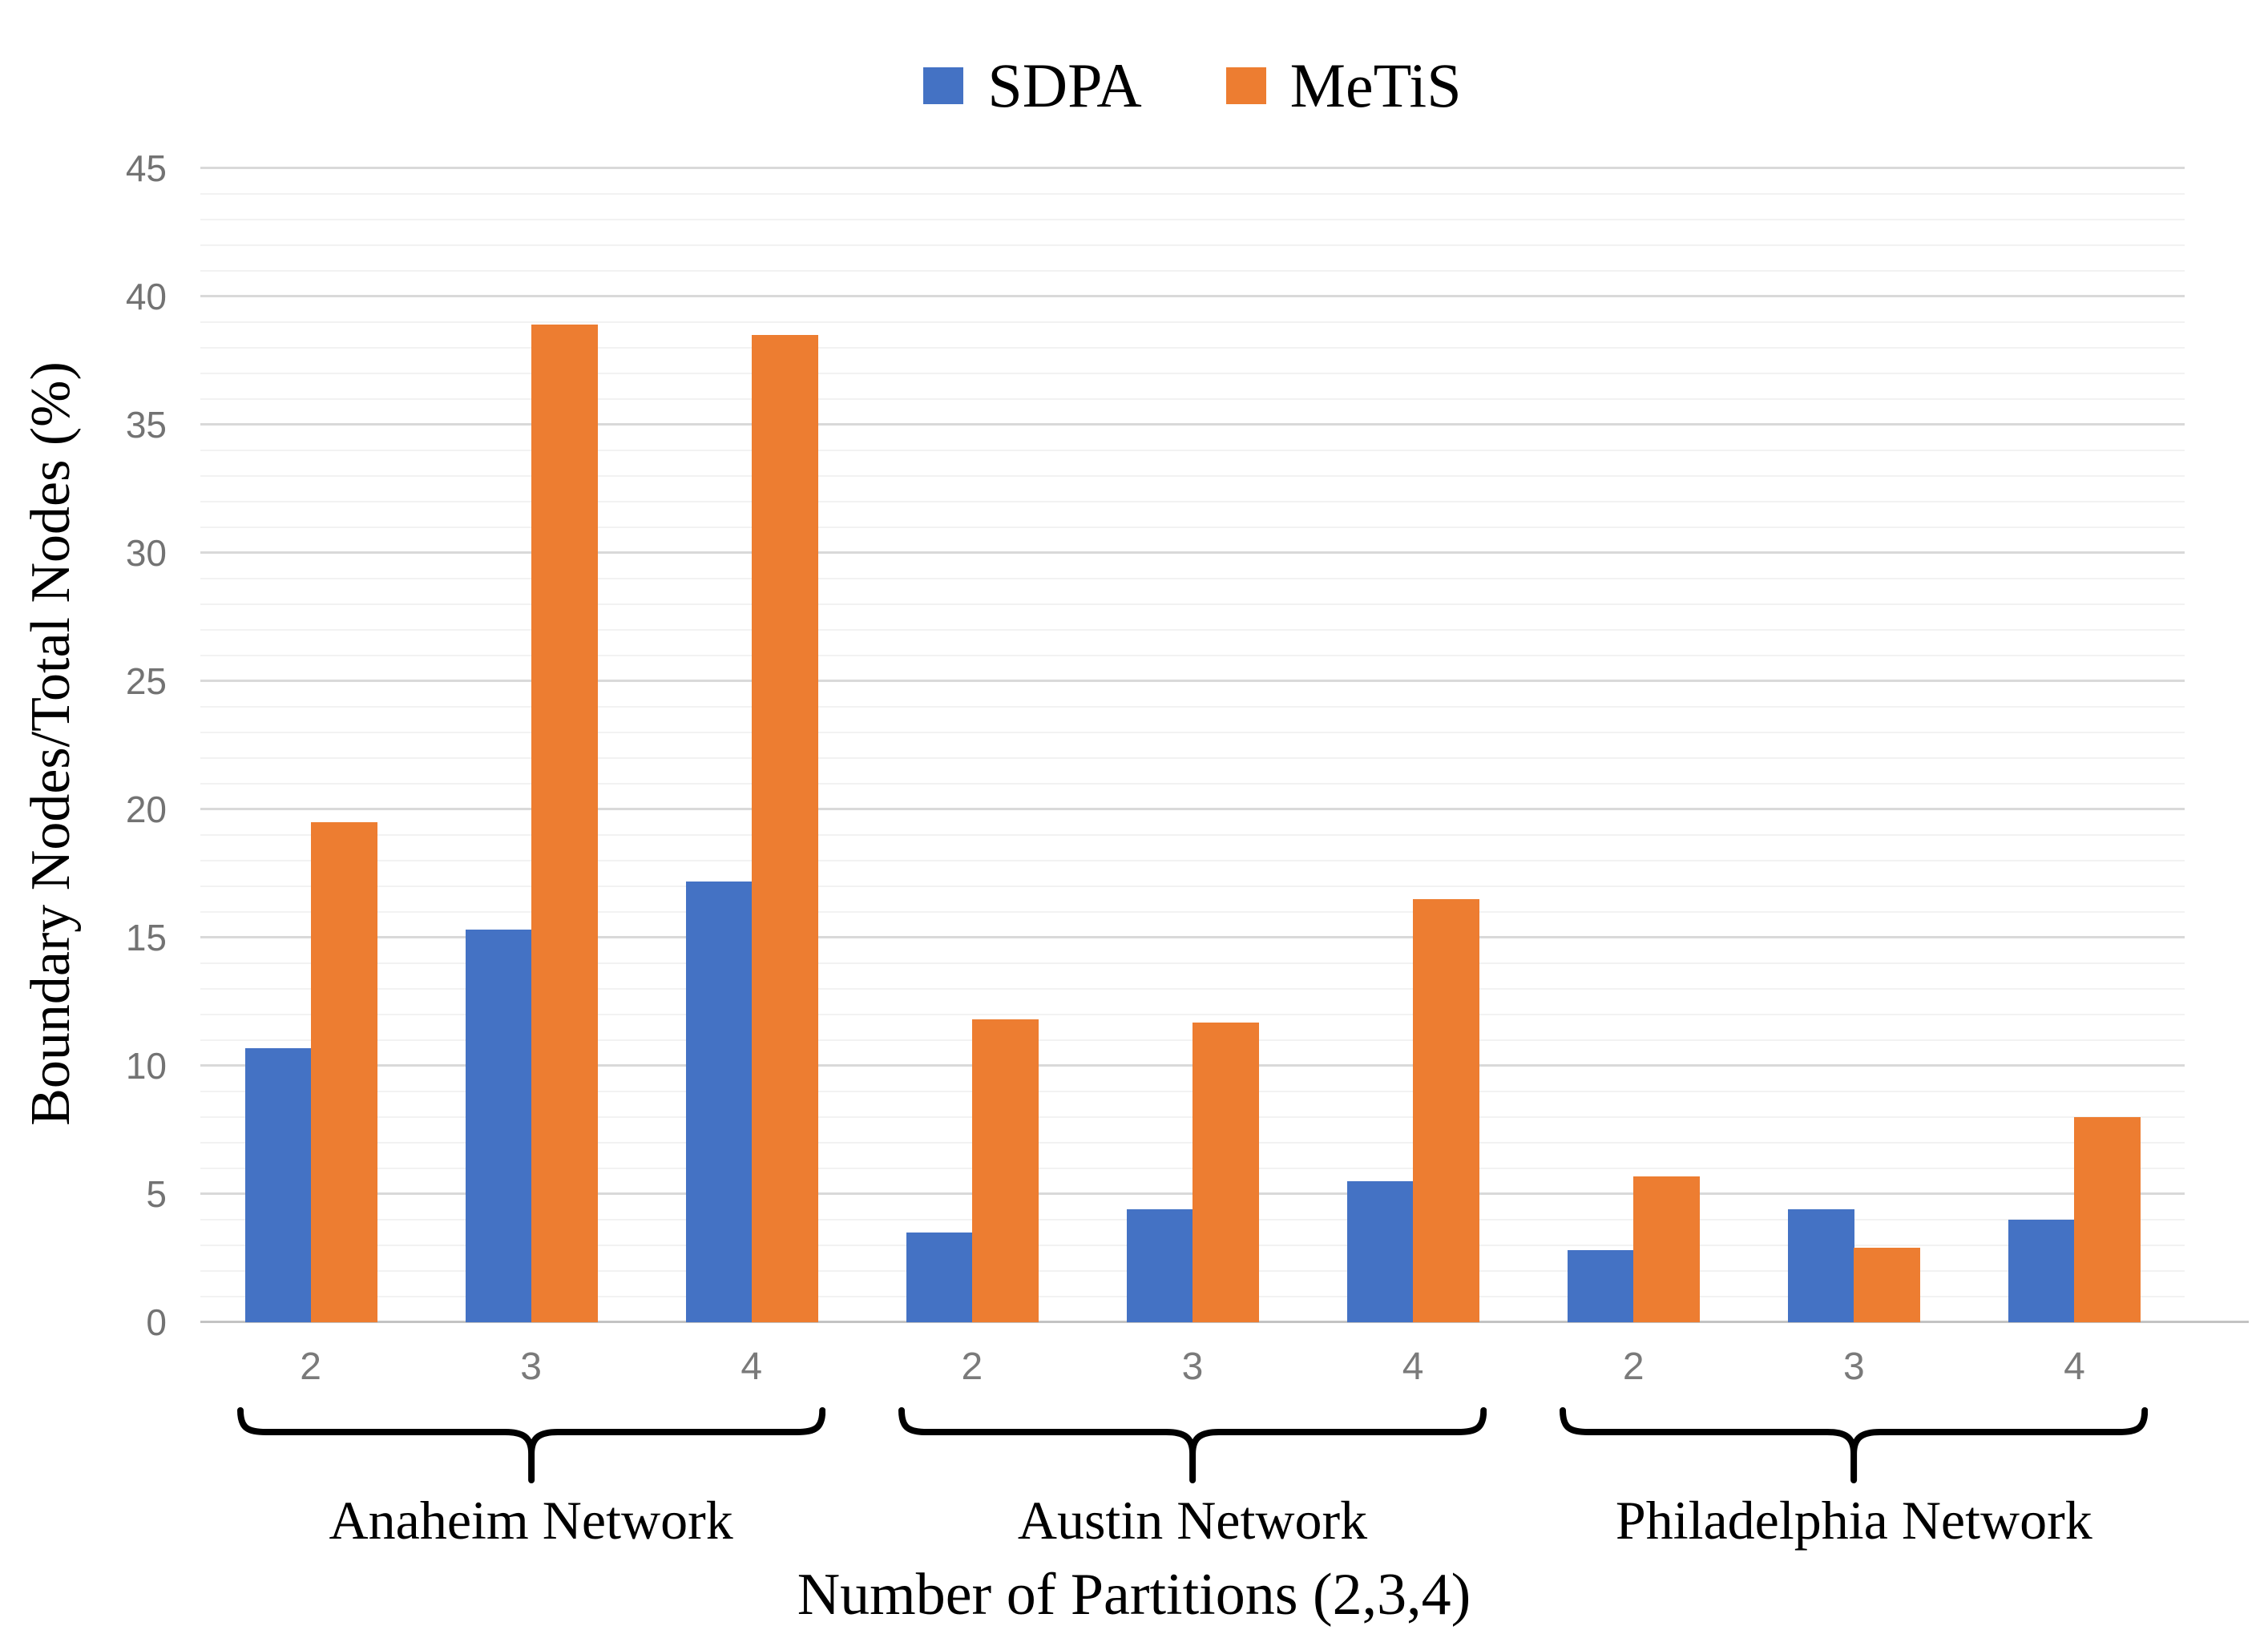 This screenshot has height=1634, width=2268. Describe the element at coordinates (1064, 85) in the screenshot. I see `legend-label: SDPA` at that location.